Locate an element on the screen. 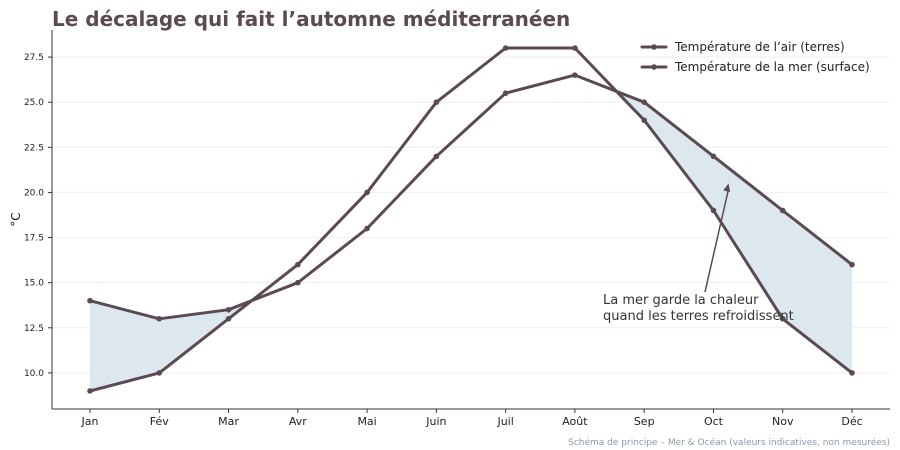 The height and width of the screenshot is (450, 900). x-tick-label-11: Déc is located at coordinates (851, 421).